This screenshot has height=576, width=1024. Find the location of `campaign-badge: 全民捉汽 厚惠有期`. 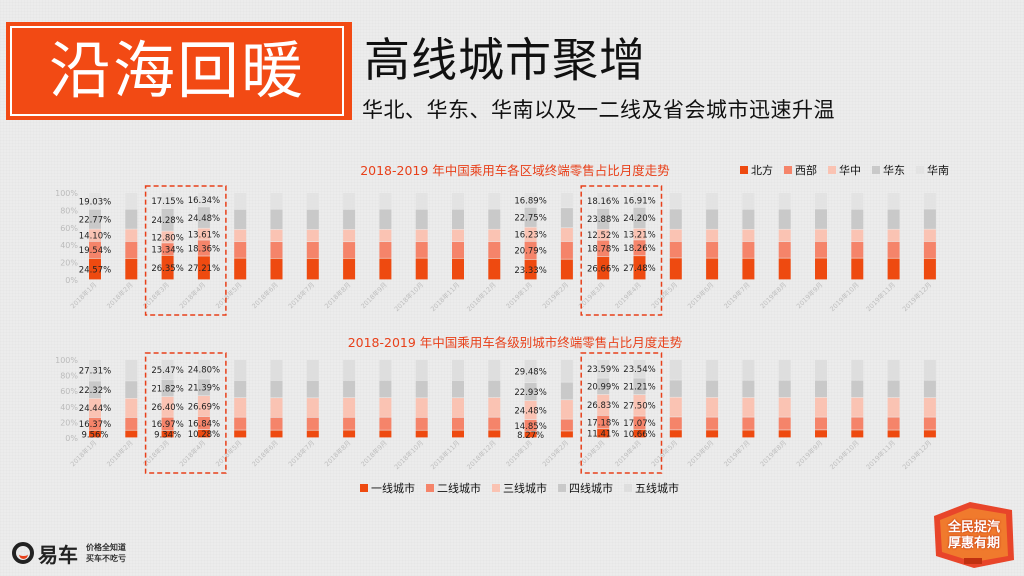

campaign-badge: 全民捉汽 厚惠有期 is located at coordinates (973, 534).